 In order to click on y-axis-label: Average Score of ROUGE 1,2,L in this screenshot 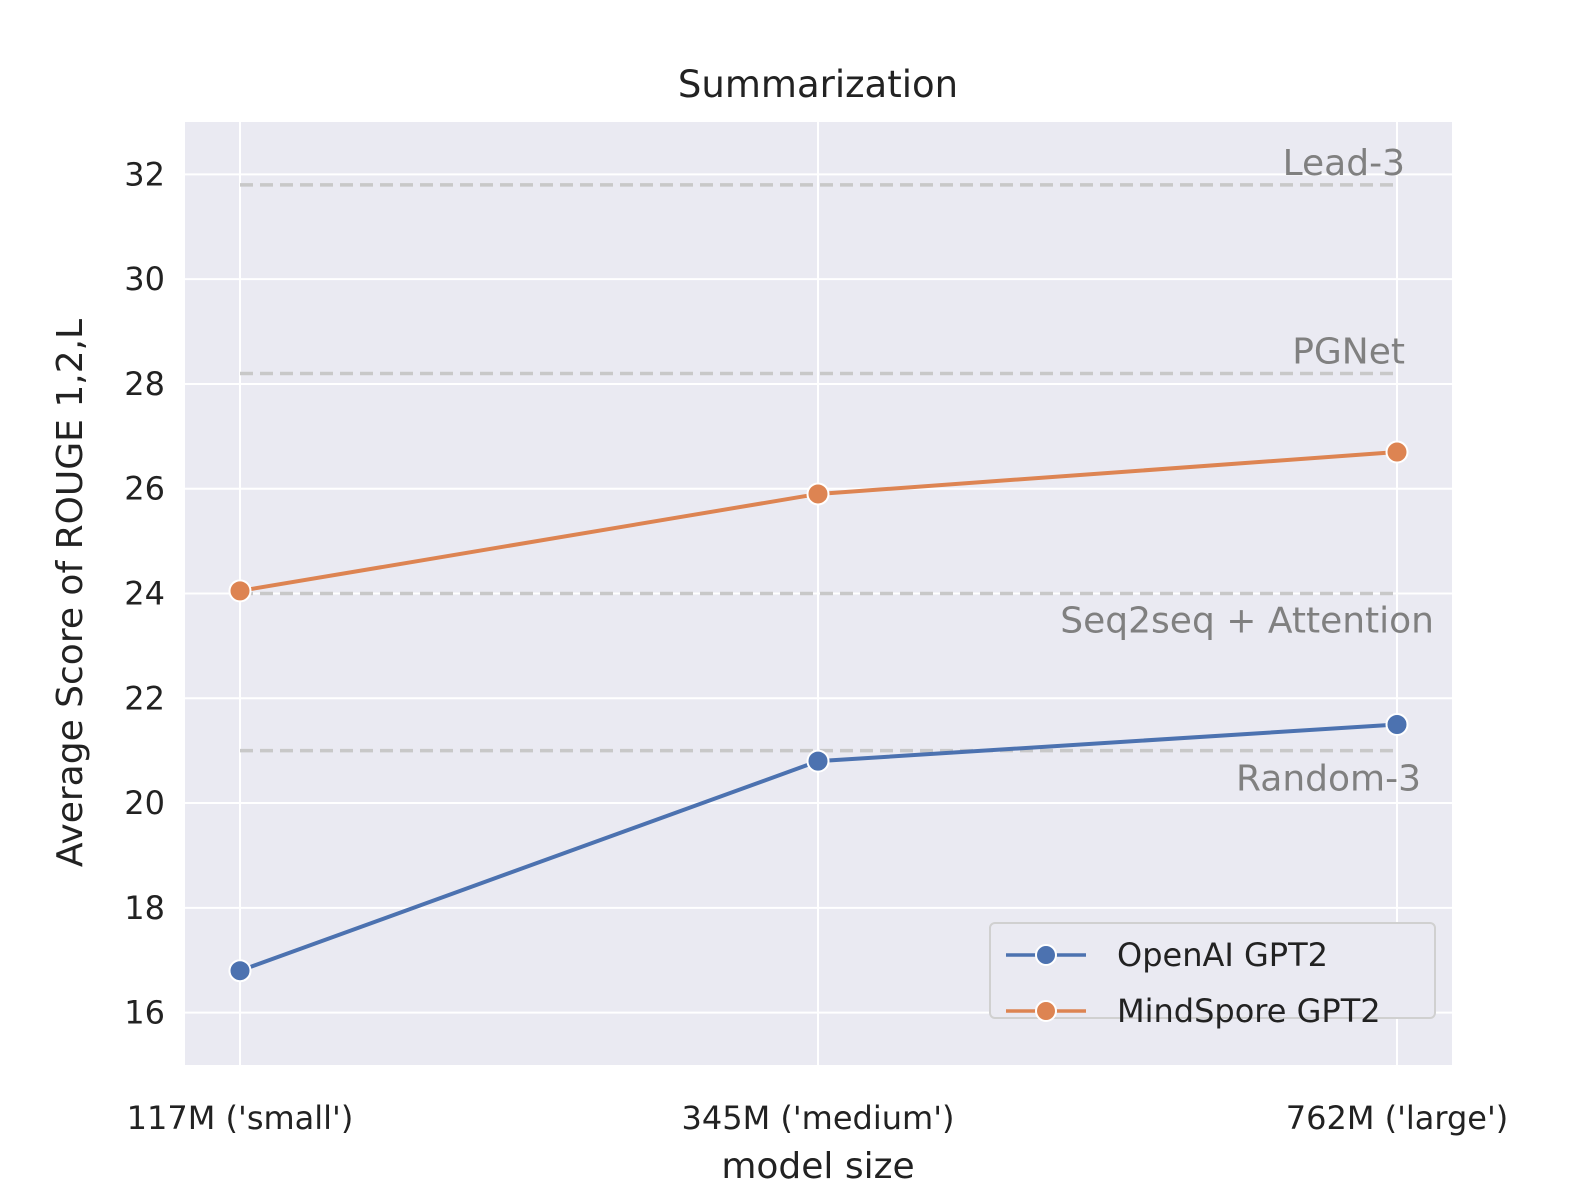, I will do `click(70, 593)`.